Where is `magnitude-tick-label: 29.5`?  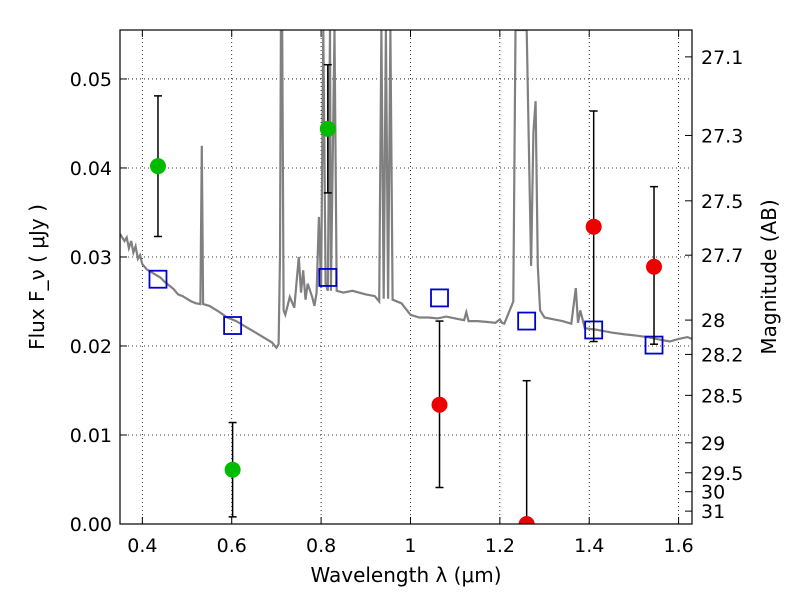 magnitude-tick-label: 29.5 is located at coordinates (722, 474).